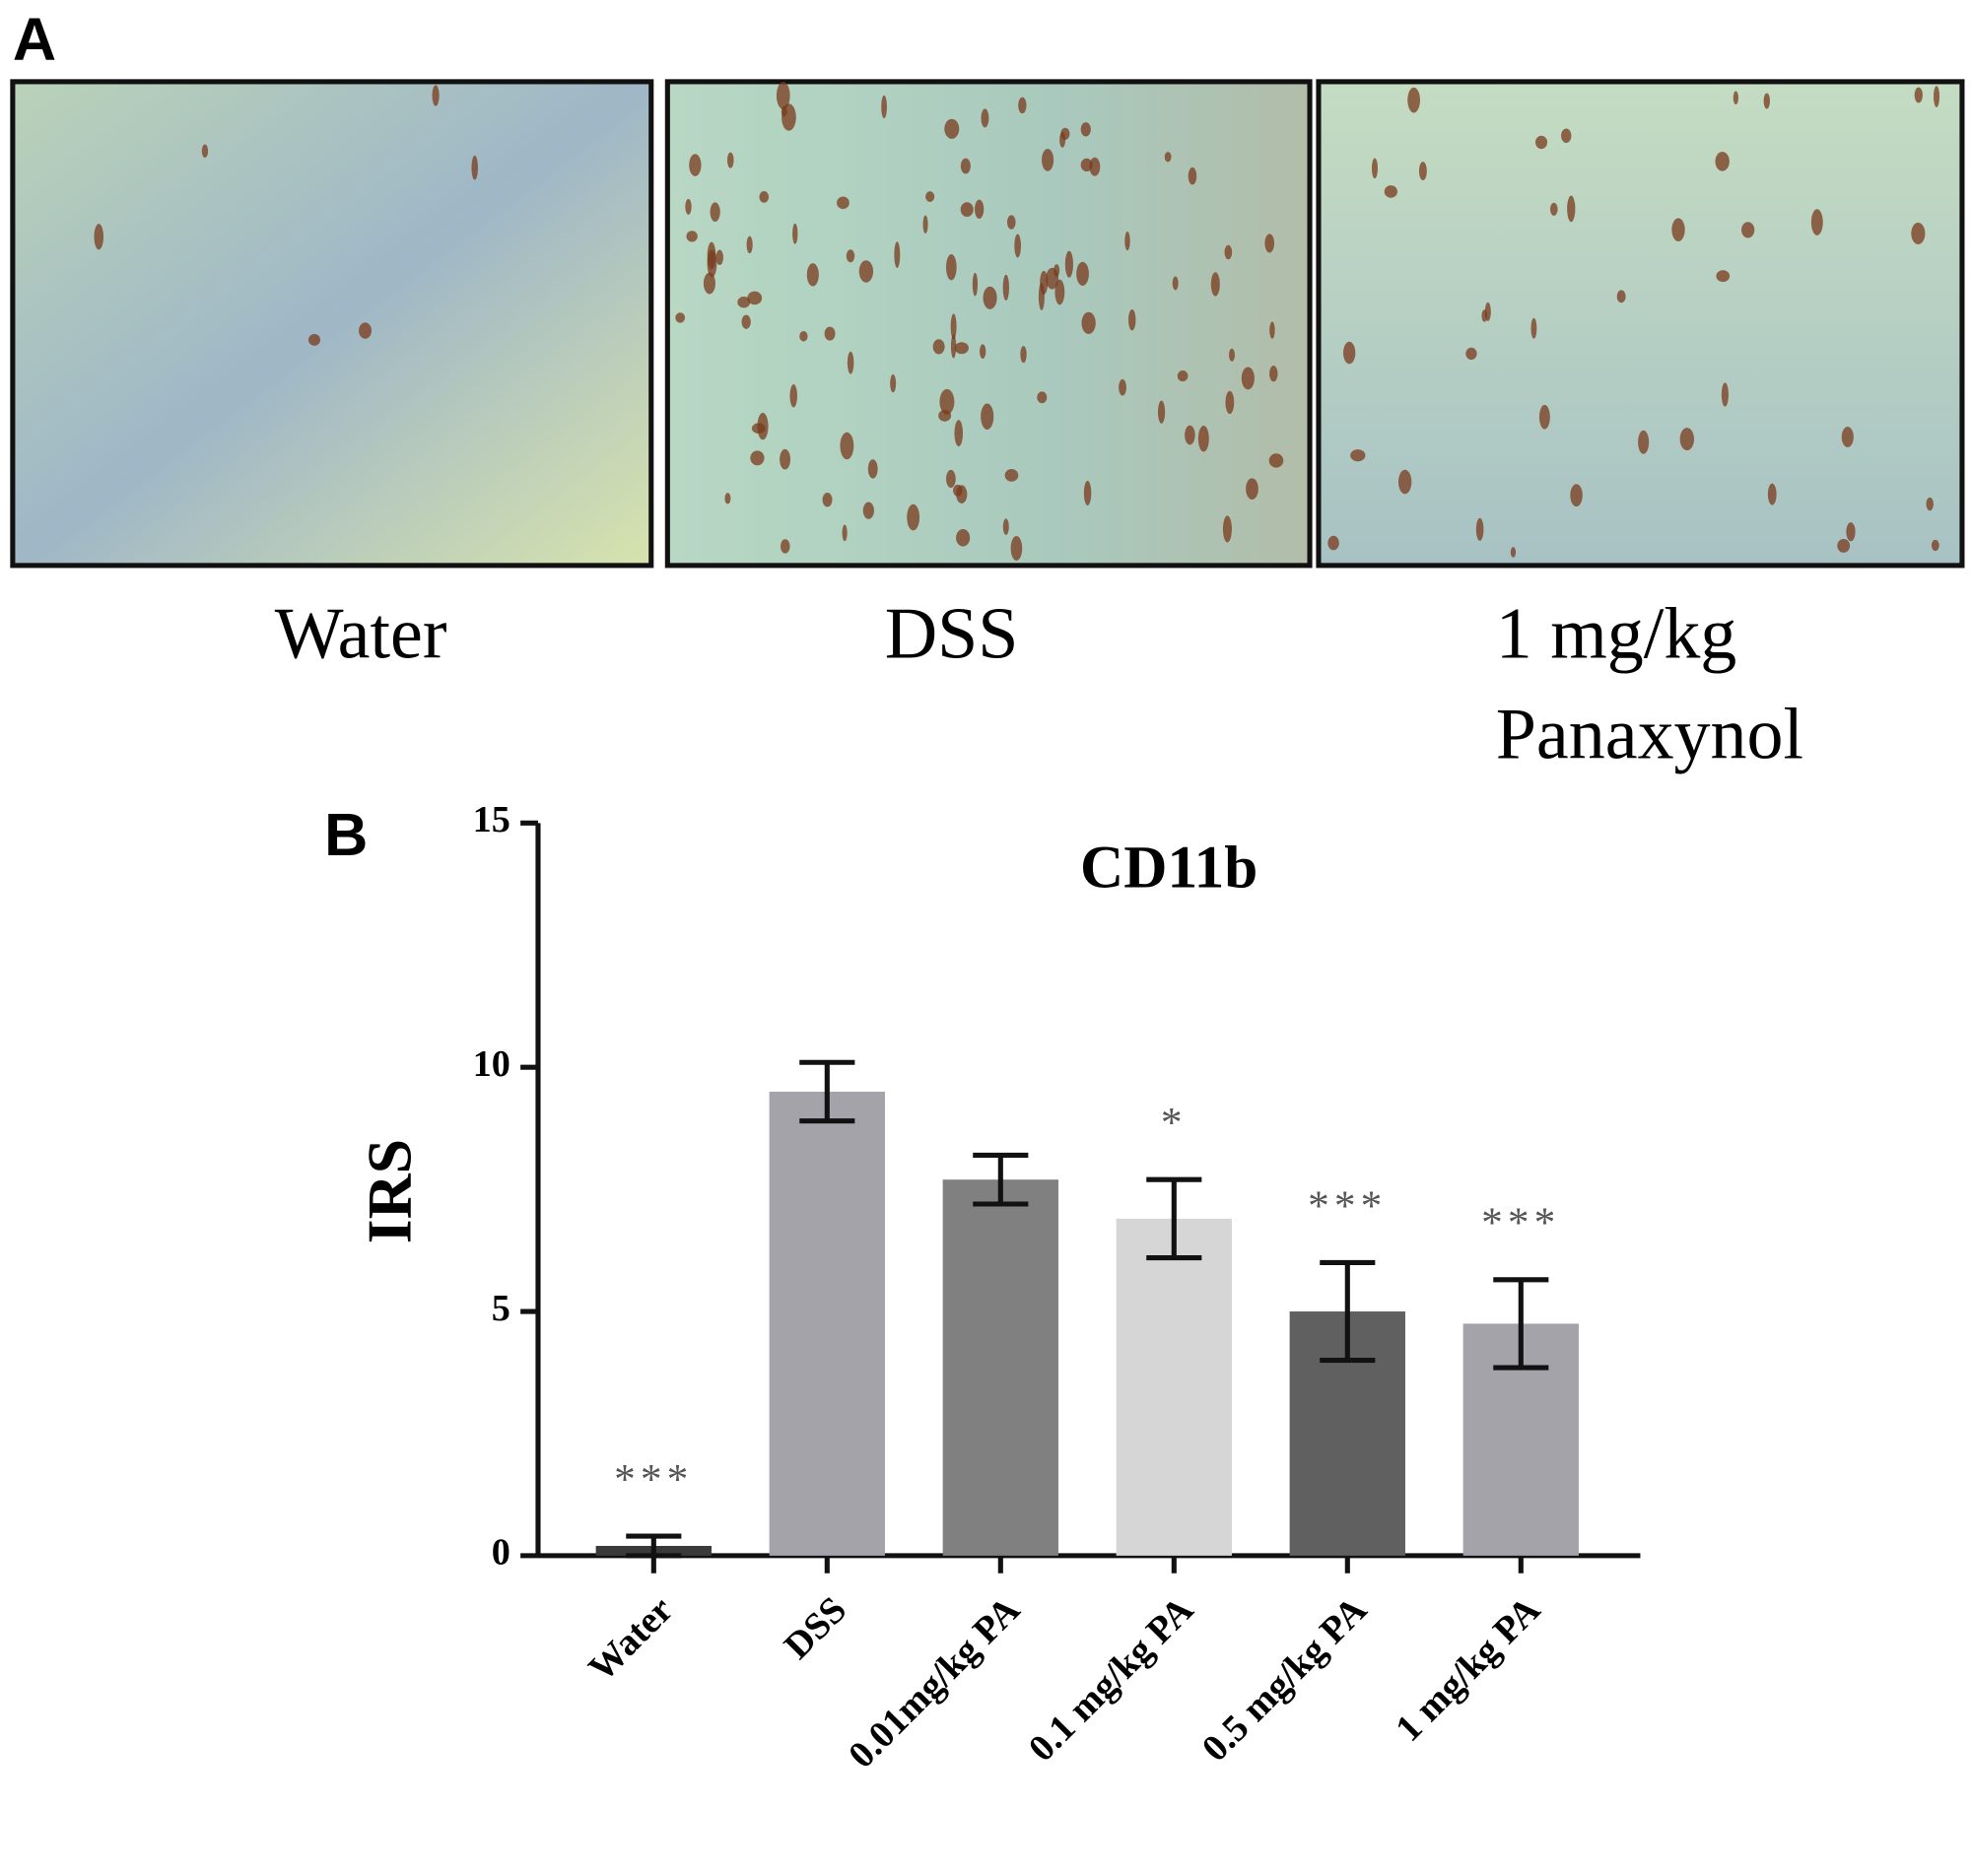  Describe the element at coordinates (491, 1064) in the screenshot. I see `y-tick-label: 10` at that location.